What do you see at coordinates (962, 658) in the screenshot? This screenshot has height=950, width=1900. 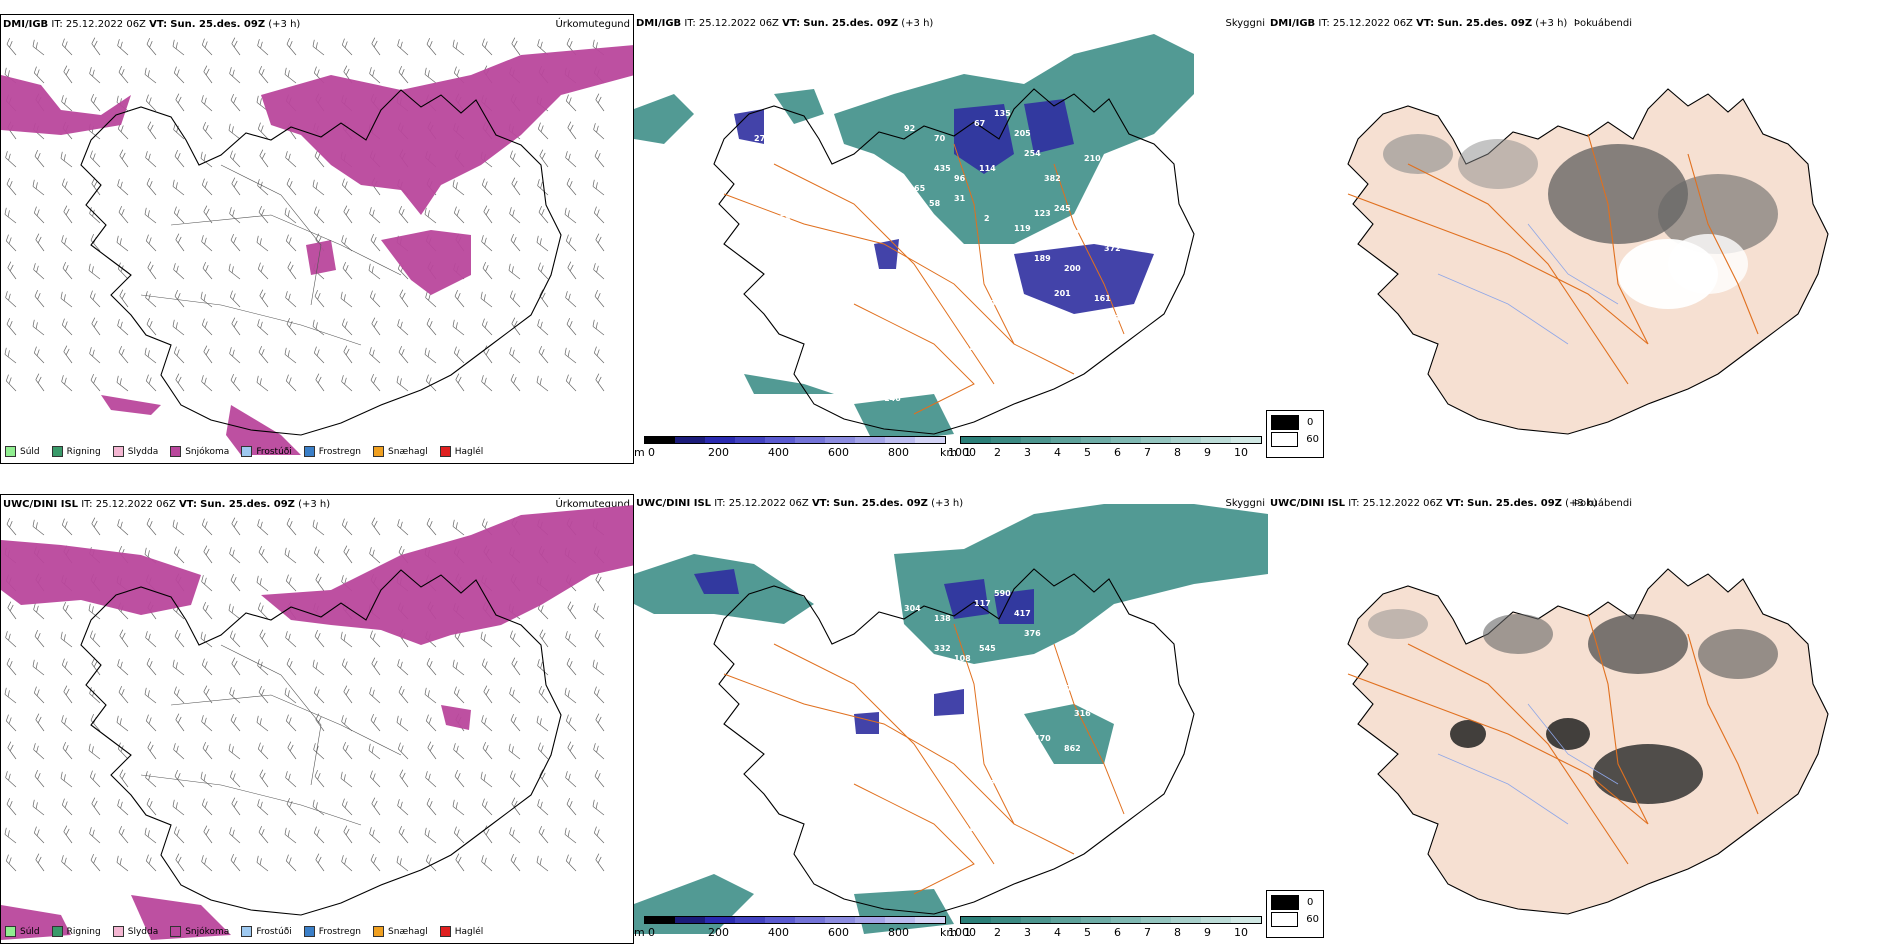 I see `visibility-value: 108` at bounding box center [962, 658].